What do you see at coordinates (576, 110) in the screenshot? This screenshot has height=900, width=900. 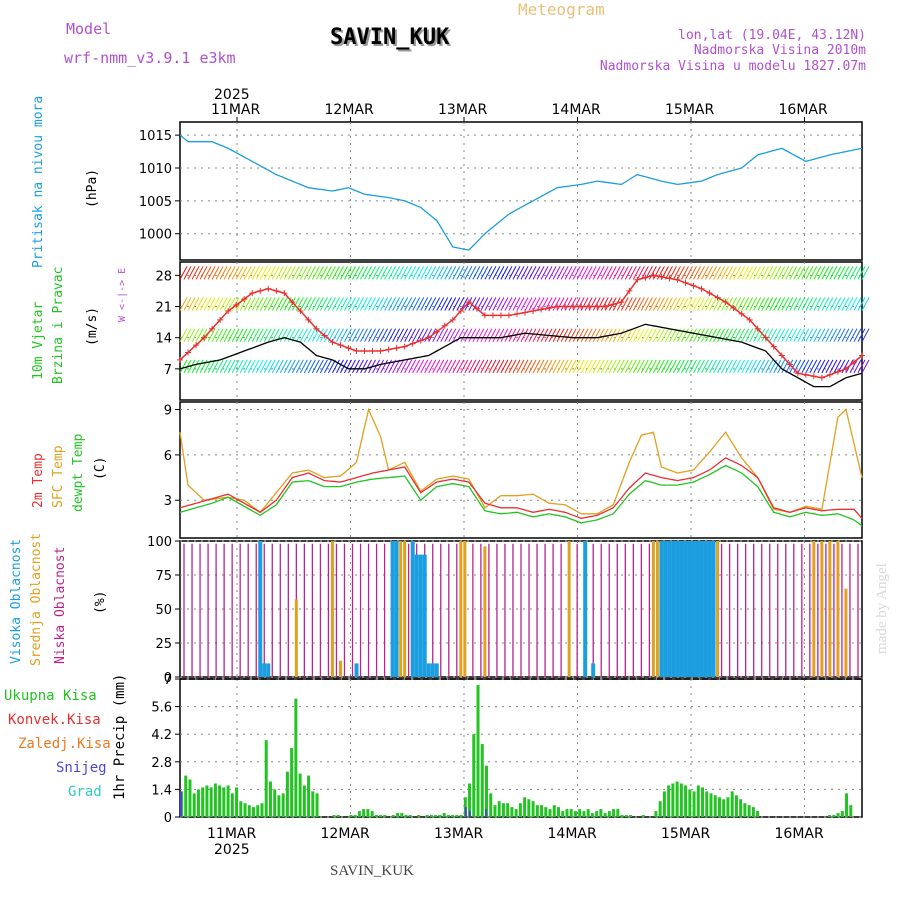 I see `top-date-label: 14MAR` at bounding box center [576, 110].